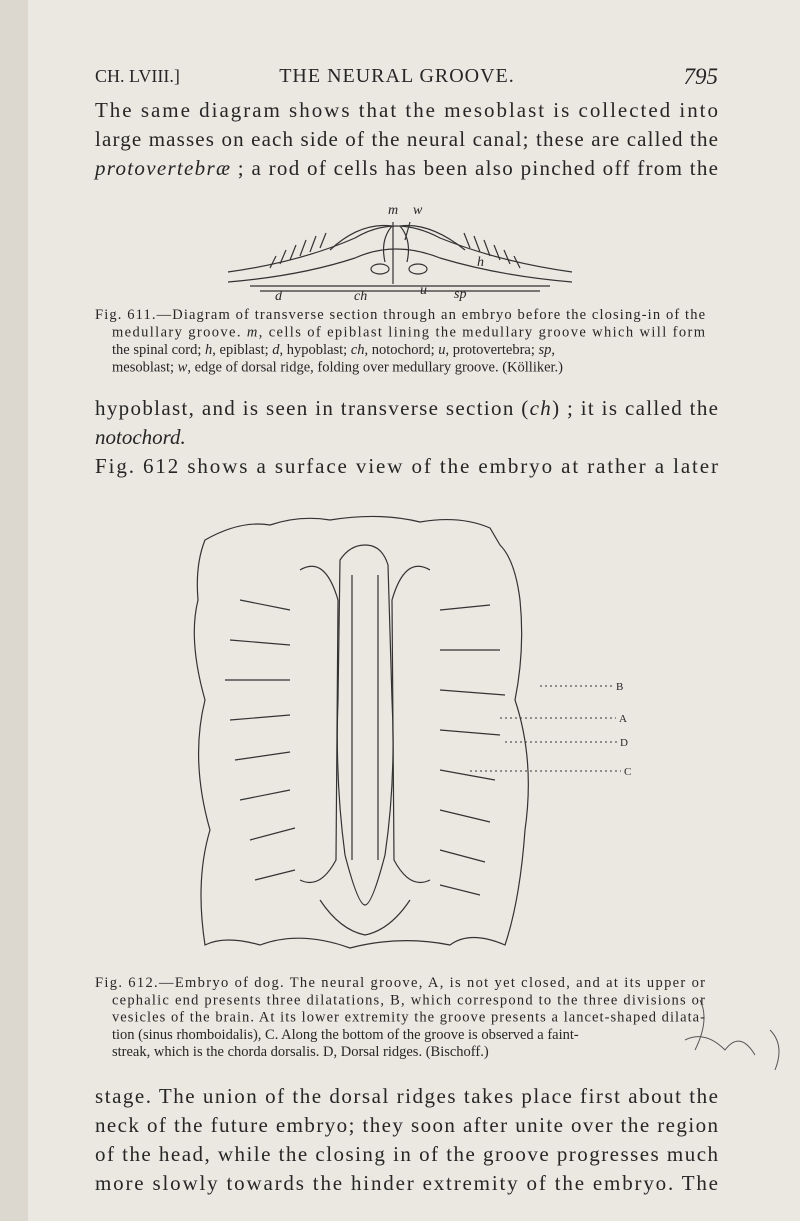 The width and height of the screenshot is (800, 1221). I want to click on text-run: notochord., so click(140, 437).